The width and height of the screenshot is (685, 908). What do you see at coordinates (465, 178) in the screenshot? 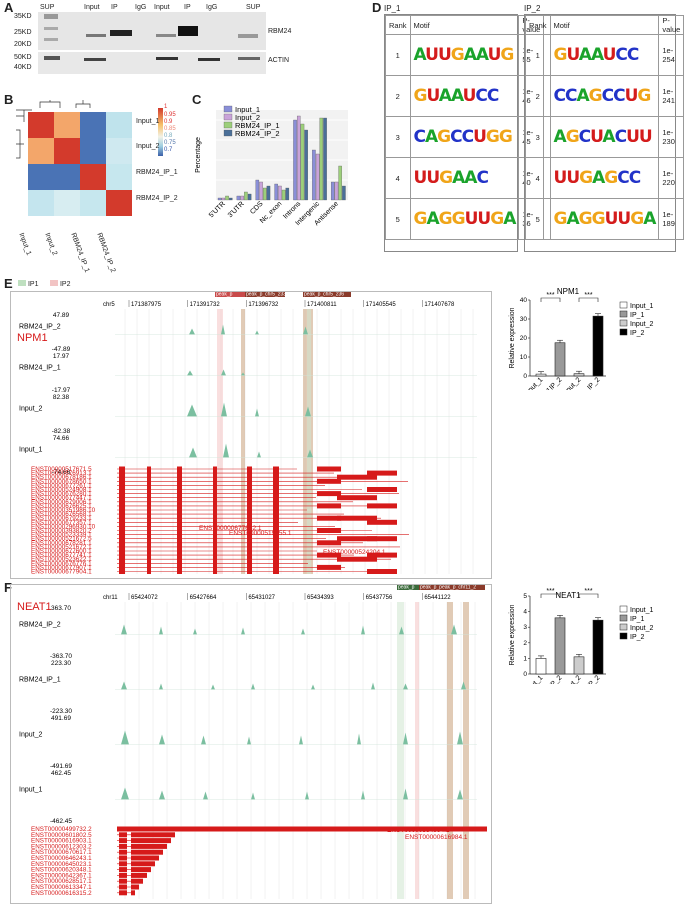
I see `motif-row: 4 UUGAAC 1e-40` at bounding box center [465, 178].